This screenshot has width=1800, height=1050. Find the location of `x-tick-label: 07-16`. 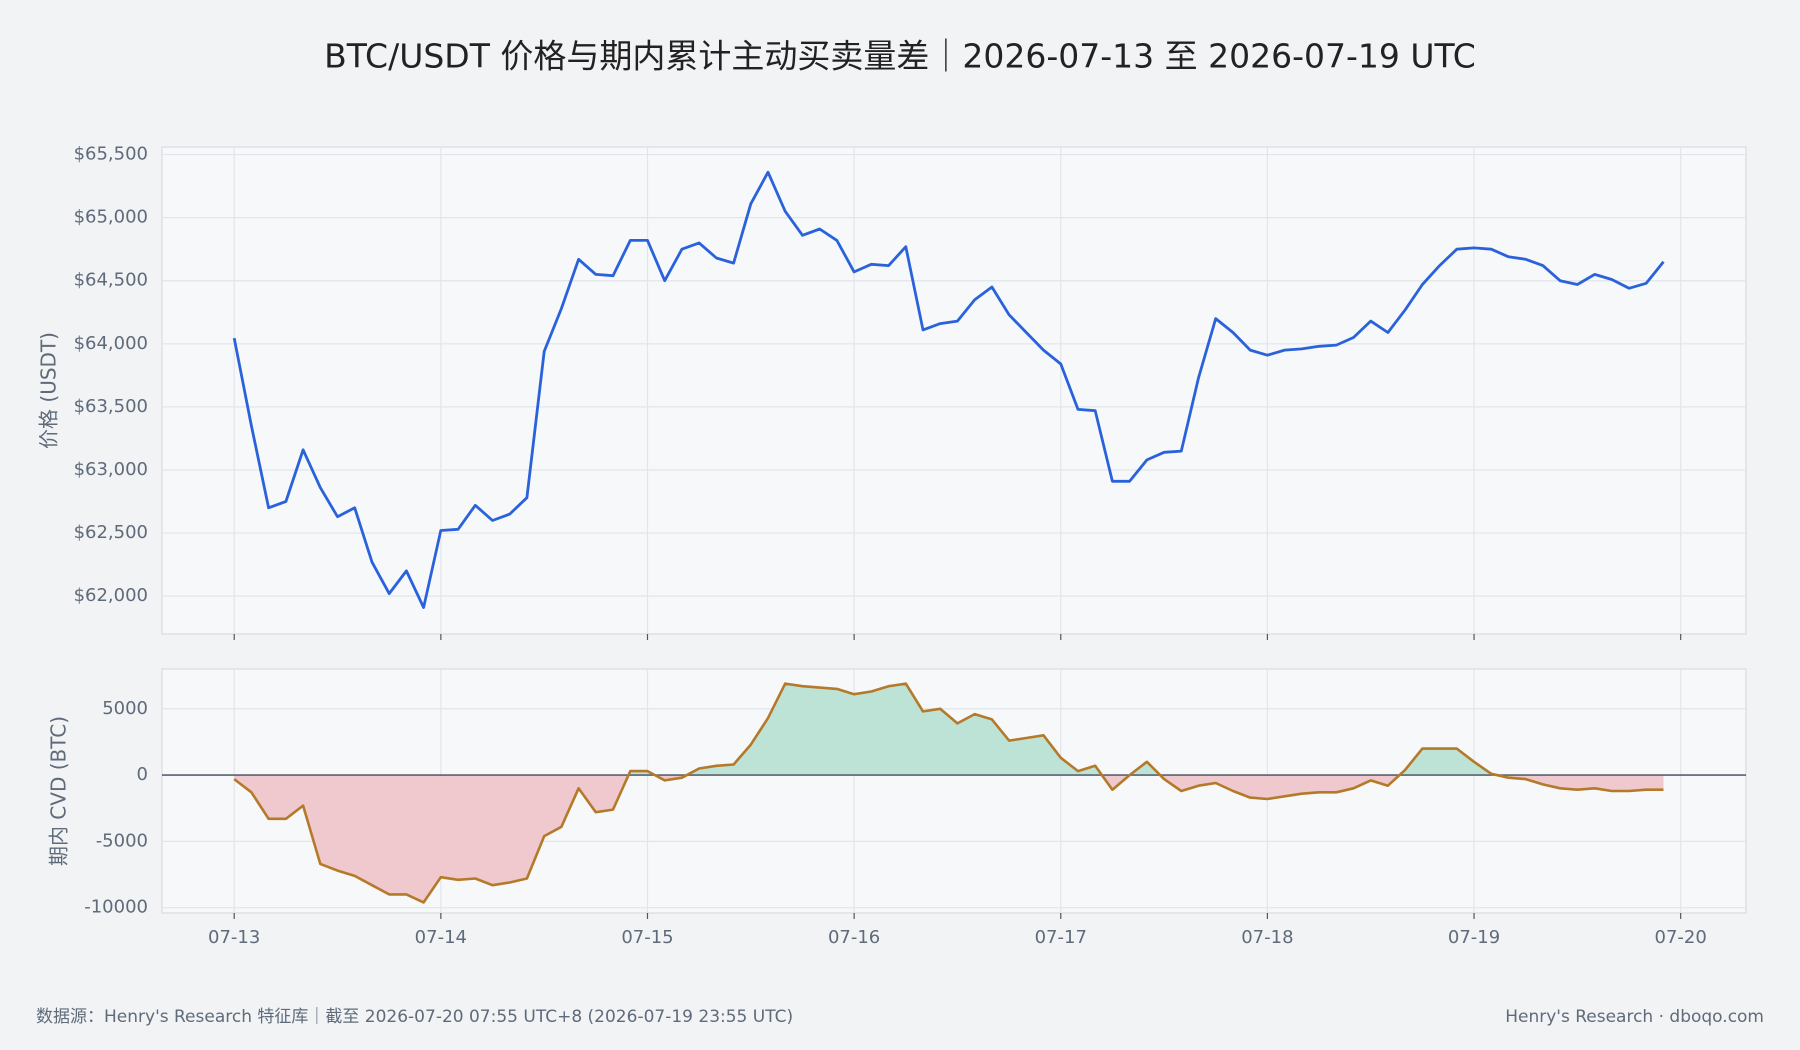

x-tick-label: 07-16 is located at coordinates (854, 937).